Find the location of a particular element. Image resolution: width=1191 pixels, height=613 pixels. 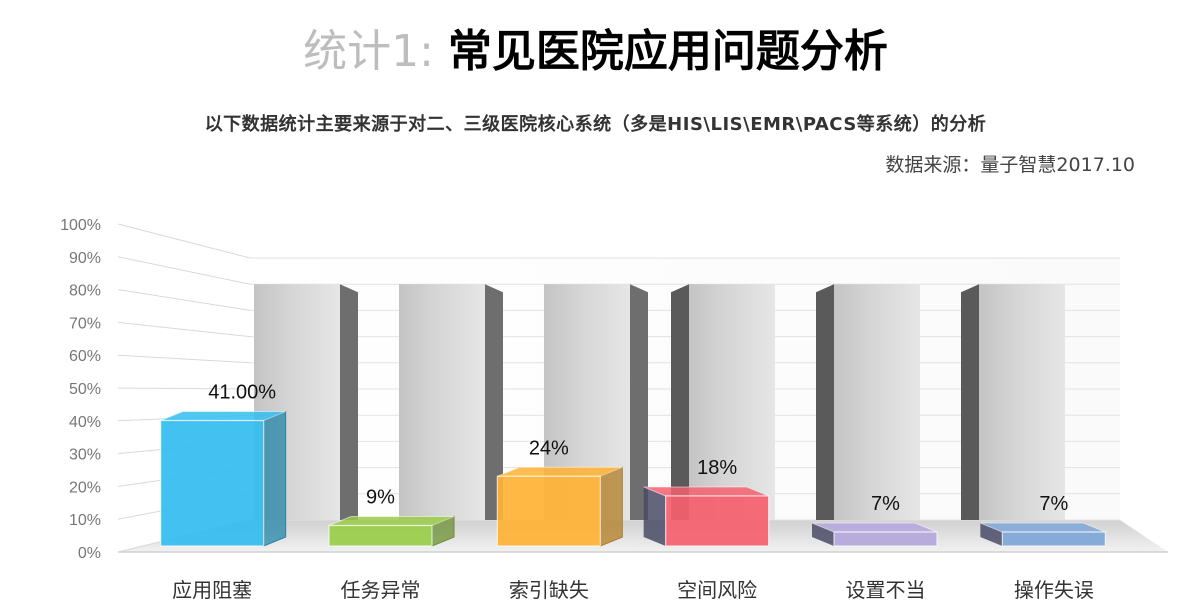

data-label: 24% is located at coordinates (549, 448).